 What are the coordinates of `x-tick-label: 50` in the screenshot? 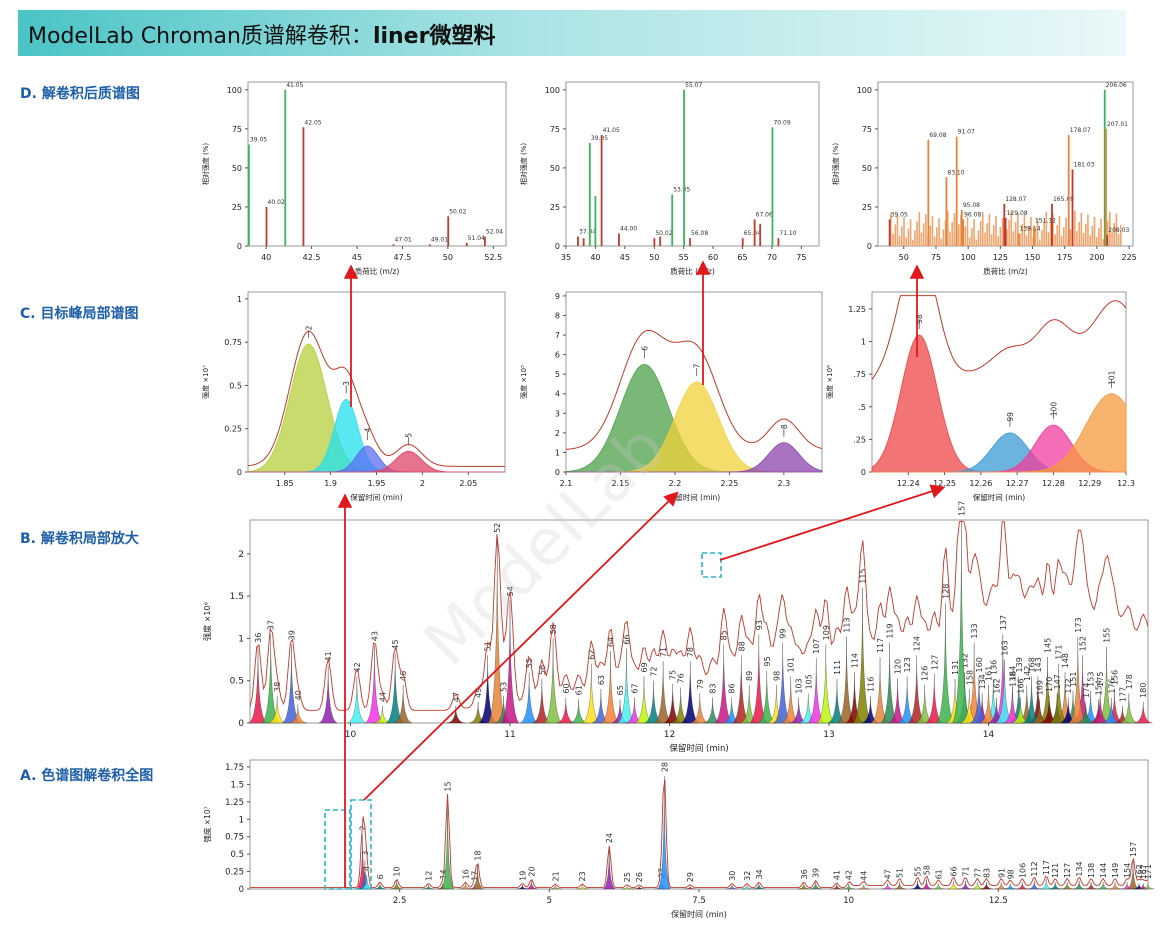 It's located at (448, 257).